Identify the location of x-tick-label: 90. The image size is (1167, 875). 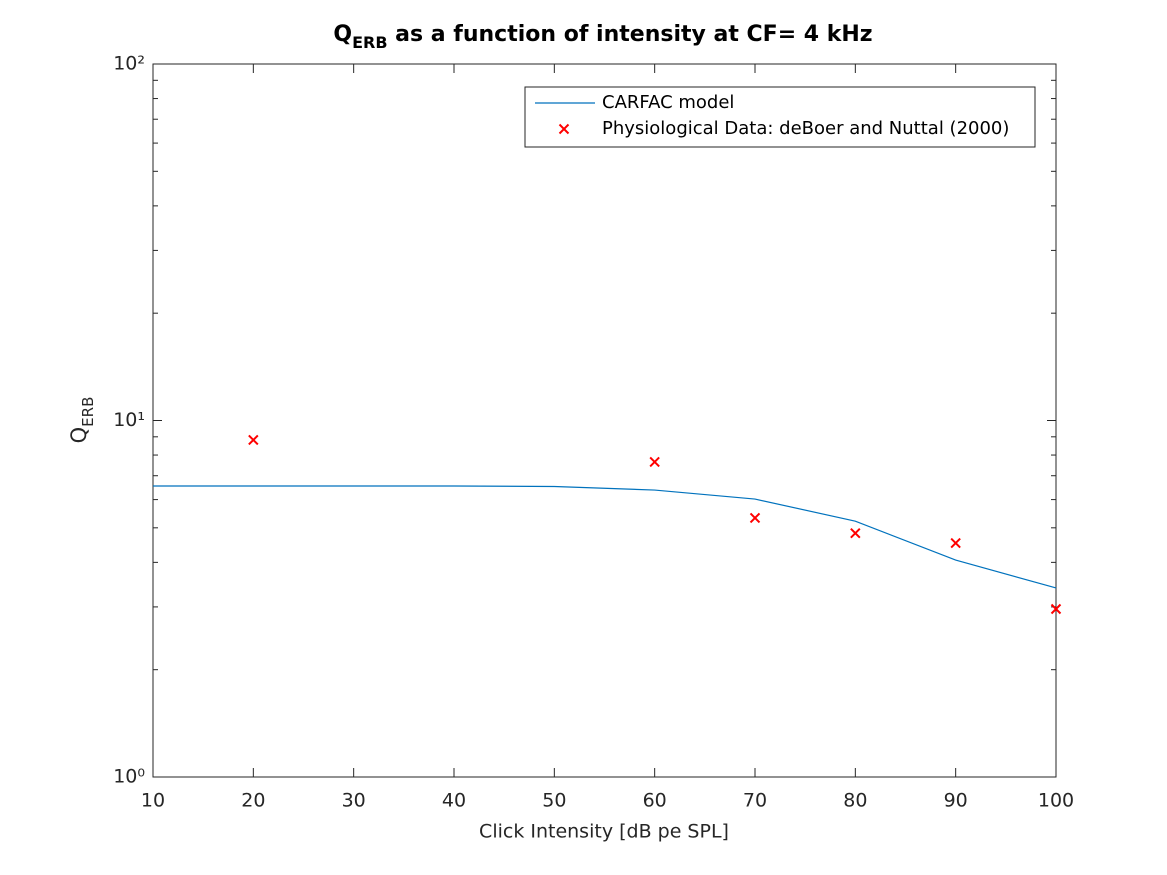
(956, 801).